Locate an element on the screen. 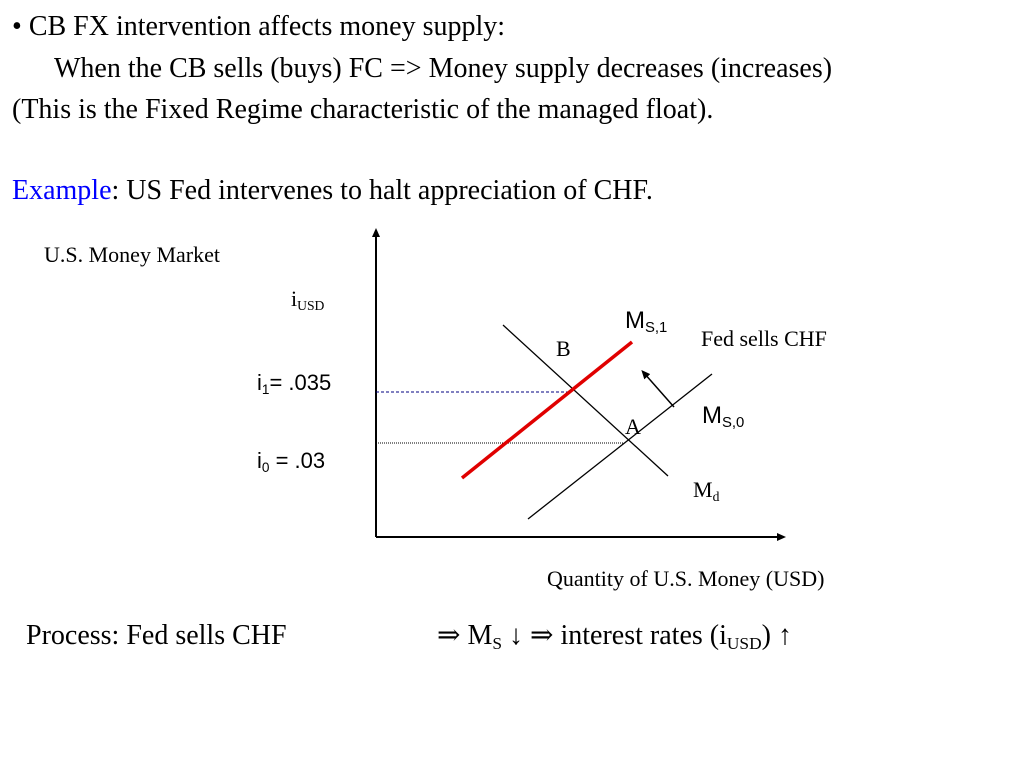 This screenshot has height=768, width=1024. x-axis-label: Quantity of U.S. Money (USD) is located at coordinates (686, 578).